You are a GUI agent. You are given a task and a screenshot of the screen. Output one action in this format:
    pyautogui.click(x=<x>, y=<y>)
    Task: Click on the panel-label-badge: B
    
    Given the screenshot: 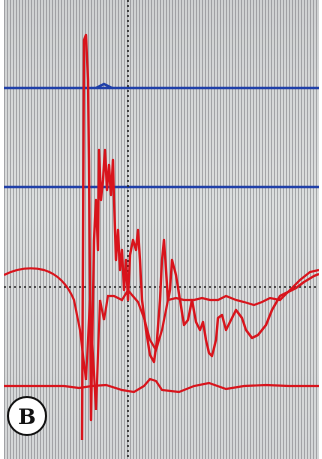 What is the action you would take?
    pyautogui.click(x=27, y=416)
    